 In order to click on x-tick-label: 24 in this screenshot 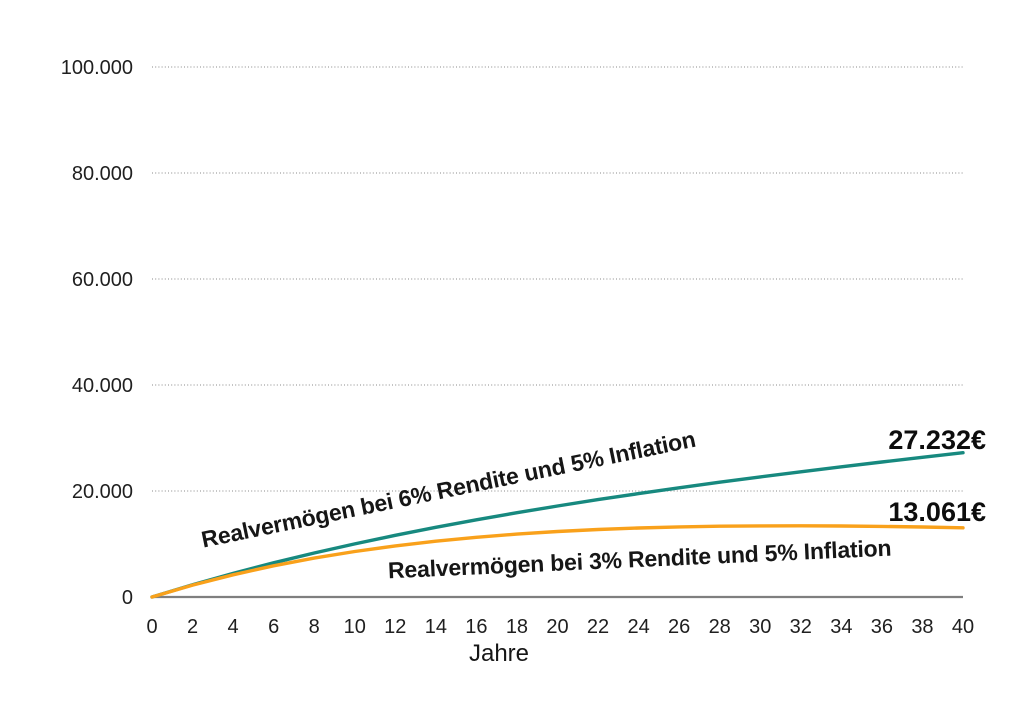, I will do `click(638, 627)`.